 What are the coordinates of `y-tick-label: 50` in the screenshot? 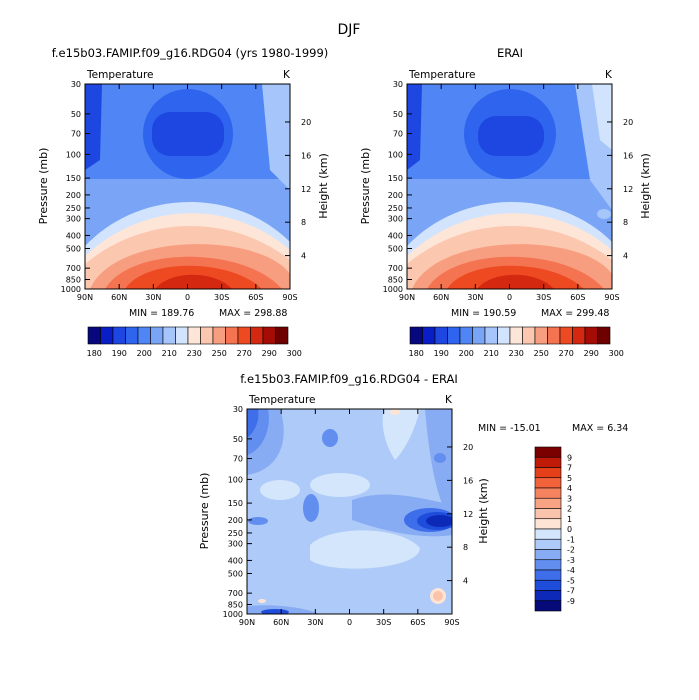 It's located at (398, 114).